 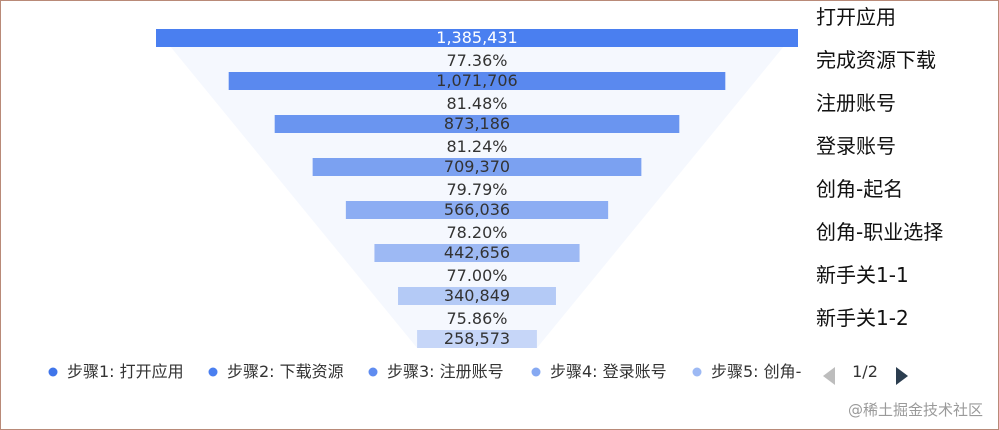 I want to click on legend-page-indicator: 1/2, so click(x=865, y=371).